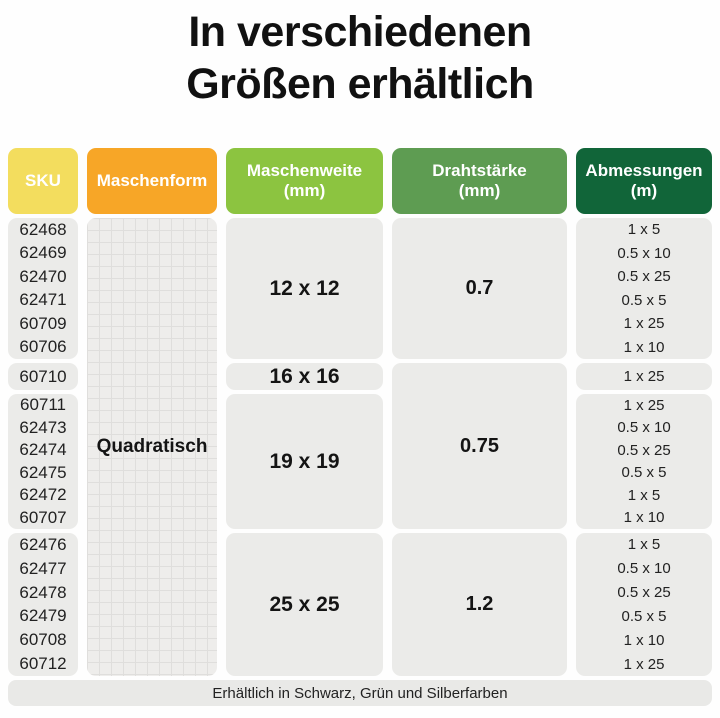 The height and width of the screenshot is (718, 720). I want to click on drahtstaerke-value: 0.75, so click(479, 445).